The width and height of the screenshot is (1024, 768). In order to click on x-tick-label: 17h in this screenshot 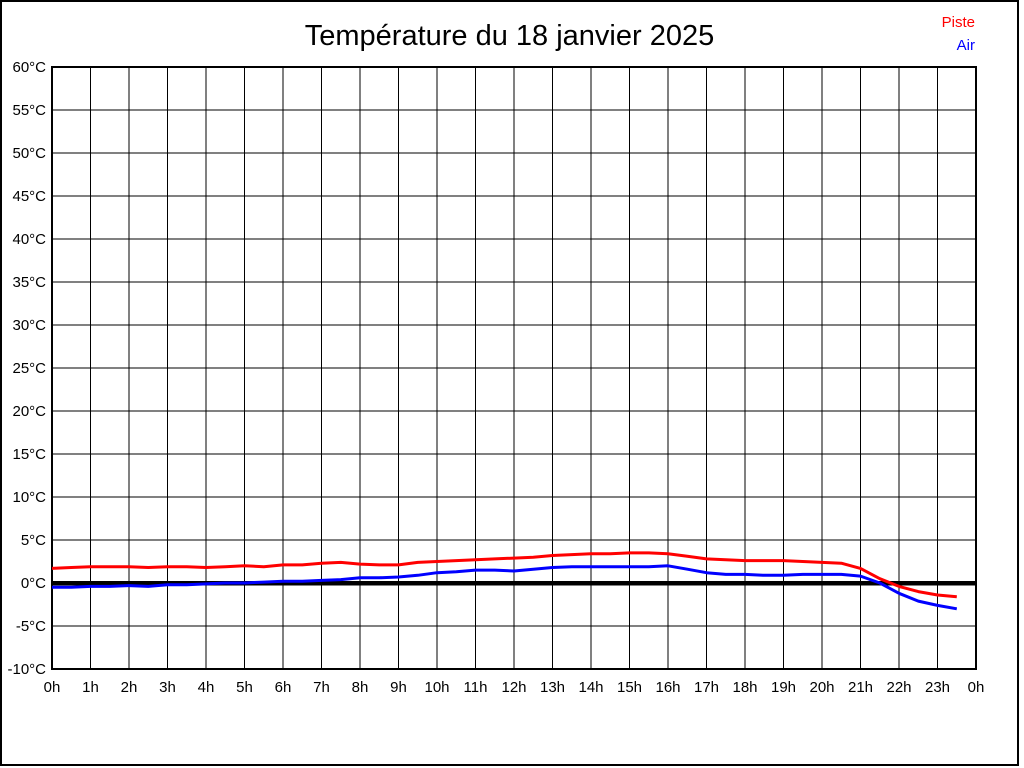, I will do `click(706, 687)`.